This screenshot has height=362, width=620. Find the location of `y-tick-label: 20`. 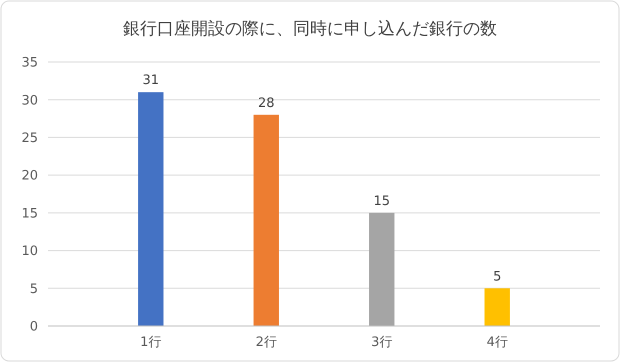

y-tick-label: 20 is located at coordinates (29, 176).